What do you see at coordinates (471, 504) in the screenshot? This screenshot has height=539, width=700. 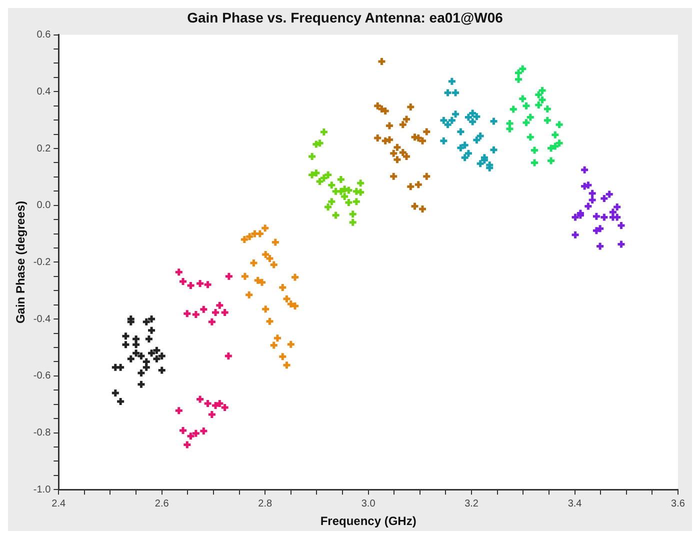 I see `x-tick-label: 3.2` at bounding box center [471, 504].